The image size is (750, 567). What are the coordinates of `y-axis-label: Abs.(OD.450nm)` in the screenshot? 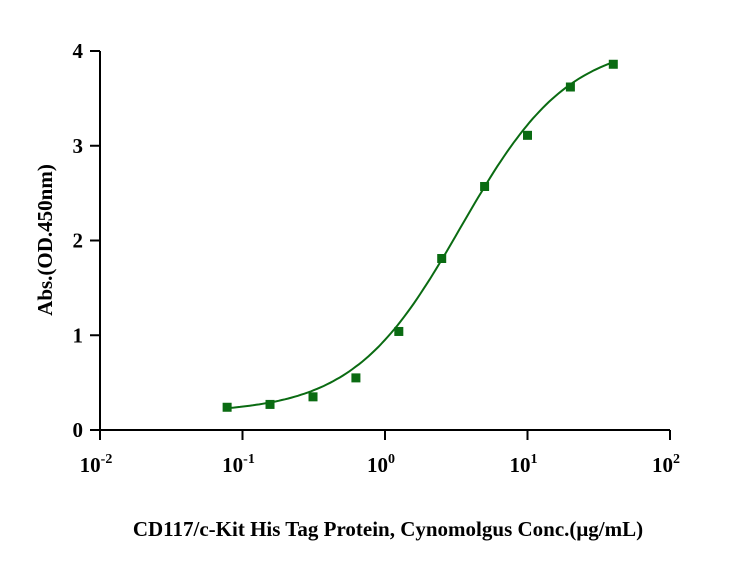 It's located at (45, 240).